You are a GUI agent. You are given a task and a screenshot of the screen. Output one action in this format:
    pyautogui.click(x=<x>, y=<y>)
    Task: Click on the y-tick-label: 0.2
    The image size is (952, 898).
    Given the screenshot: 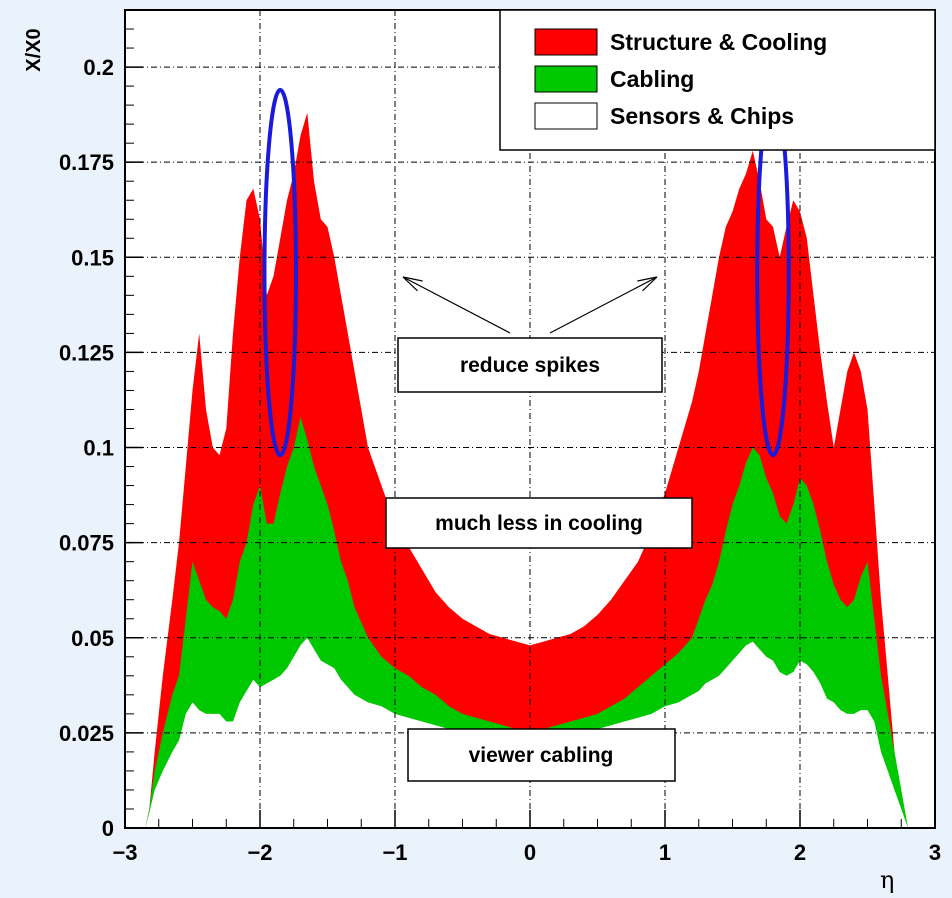 What is the action you would take?
    pyautogui.click(x=98, y=67)
    